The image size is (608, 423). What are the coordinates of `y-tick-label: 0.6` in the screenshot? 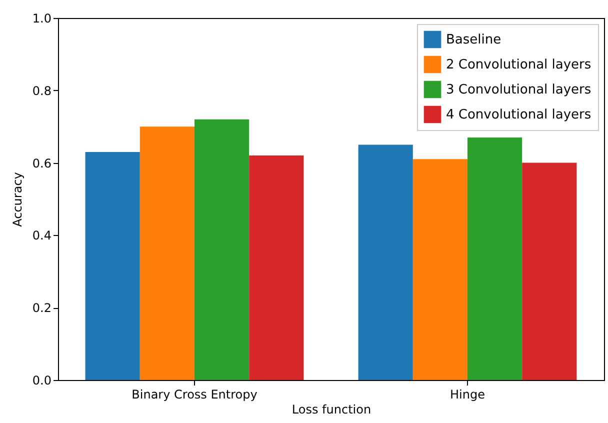 It's located at (42, 163).